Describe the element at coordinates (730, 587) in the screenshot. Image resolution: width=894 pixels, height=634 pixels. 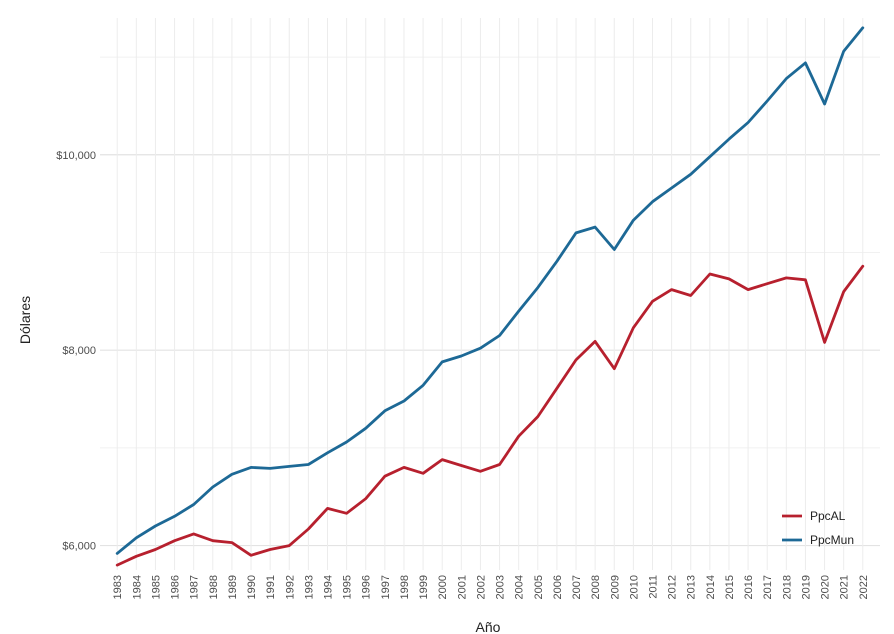
I see `x-tick-label: 2015` at that location.